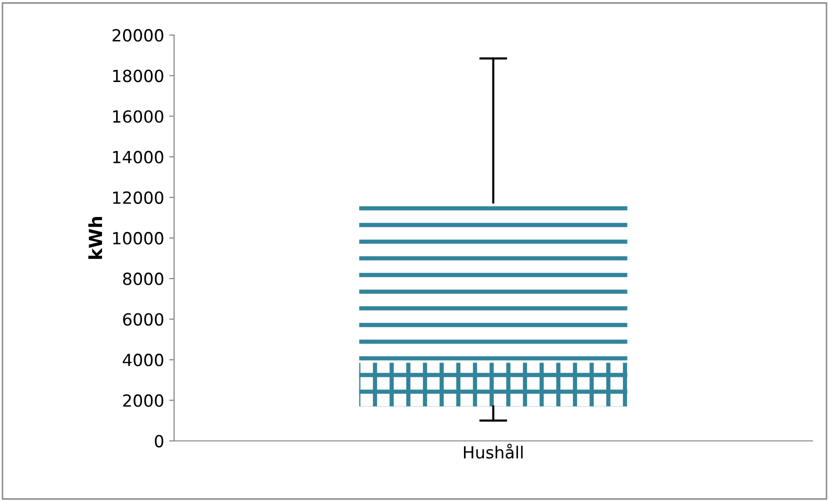 This screenshot has height=501, width=829. I want to click on y-tick-label: 20000, so click(138, 35).